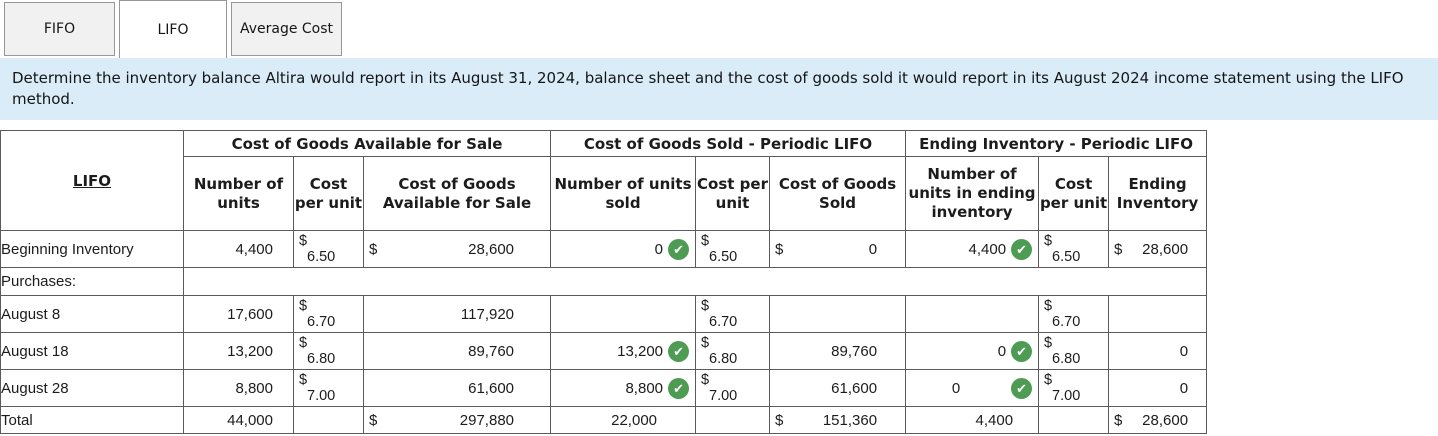 The width and height of the screenshot is (1438, 436). Describe the element at coordinates (838, 193) in the screenshot. I see `col-cost-of-goods-sold: Cost of Goods Sold` at that location.